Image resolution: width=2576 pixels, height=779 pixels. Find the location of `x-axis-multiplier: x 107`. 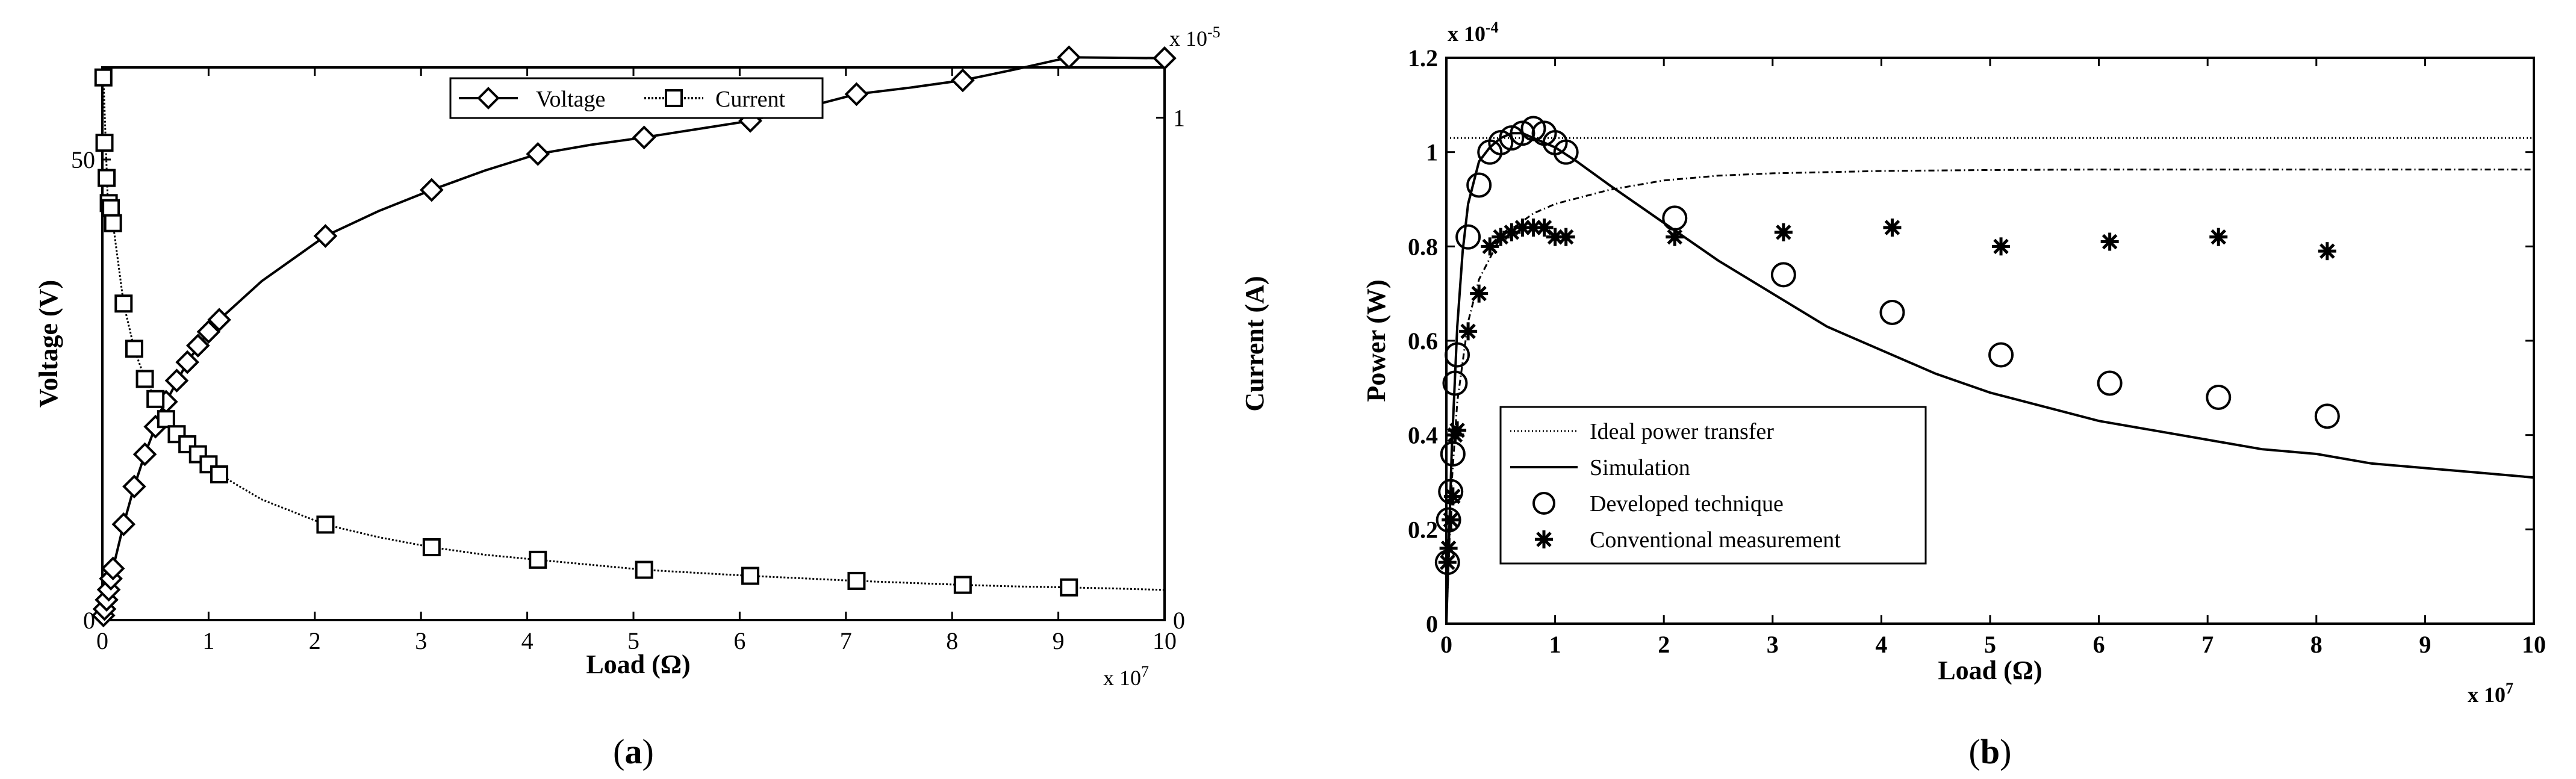

x-axis-multiplier: x 107 is located at coordinates (1126, 676).